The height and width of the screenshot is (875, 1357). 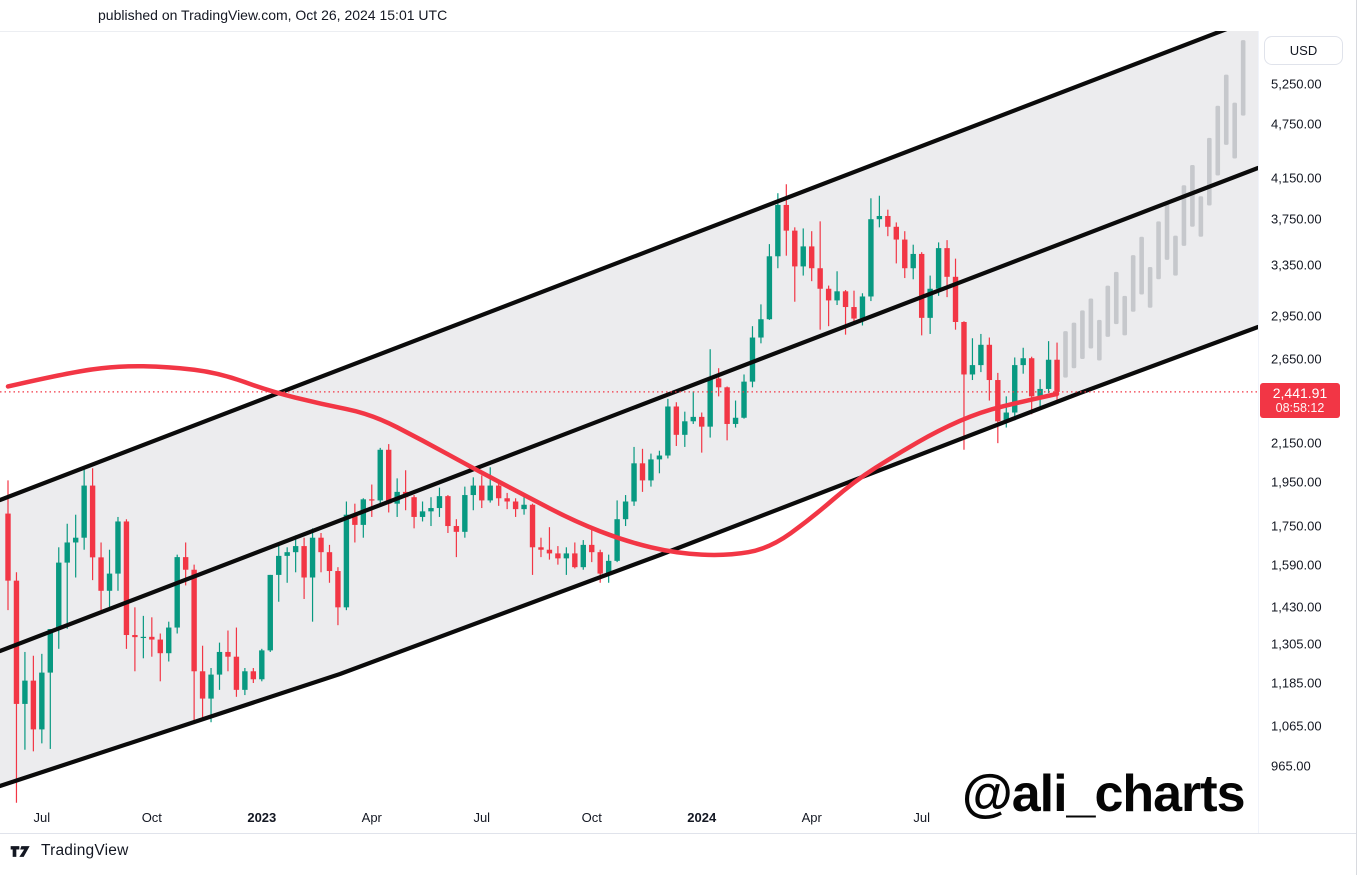 What do you see at coordinates (1296, 607) in the screenshot?
I see `price-tick-label: 1,430.00` at bounding box center [1296, 607].